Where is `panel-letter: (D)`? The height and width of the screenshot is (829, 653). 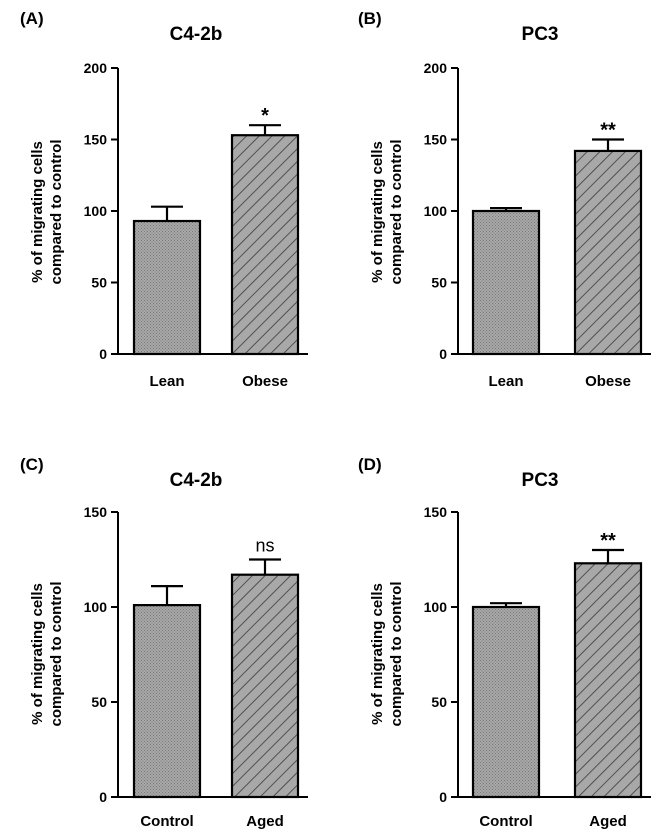
panel-letter: (D) is located at coordinates (370, 464).